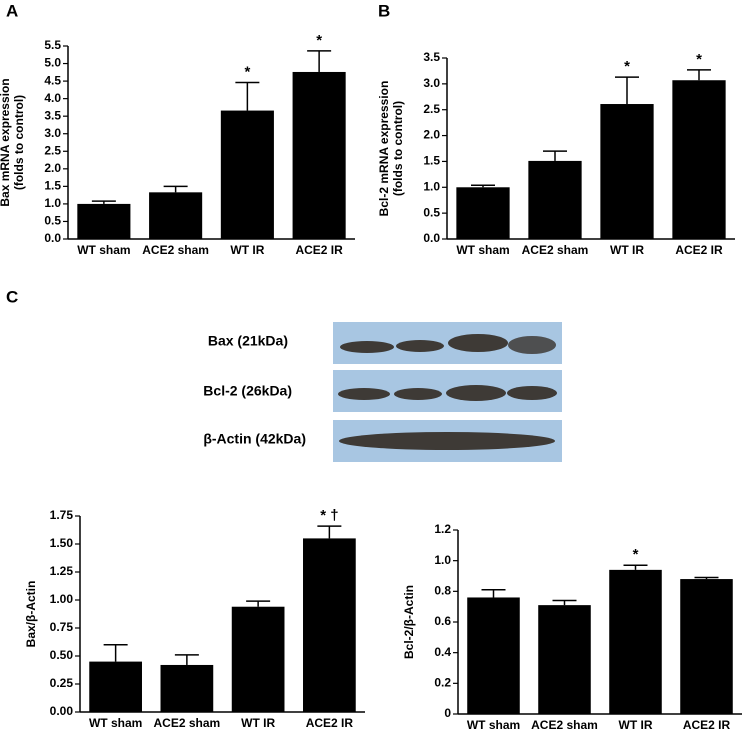  What do you see at coordinates (62, 655) in the screenshot?
I see `y-tick-label: 0.50` at bounding box center [62, 655].